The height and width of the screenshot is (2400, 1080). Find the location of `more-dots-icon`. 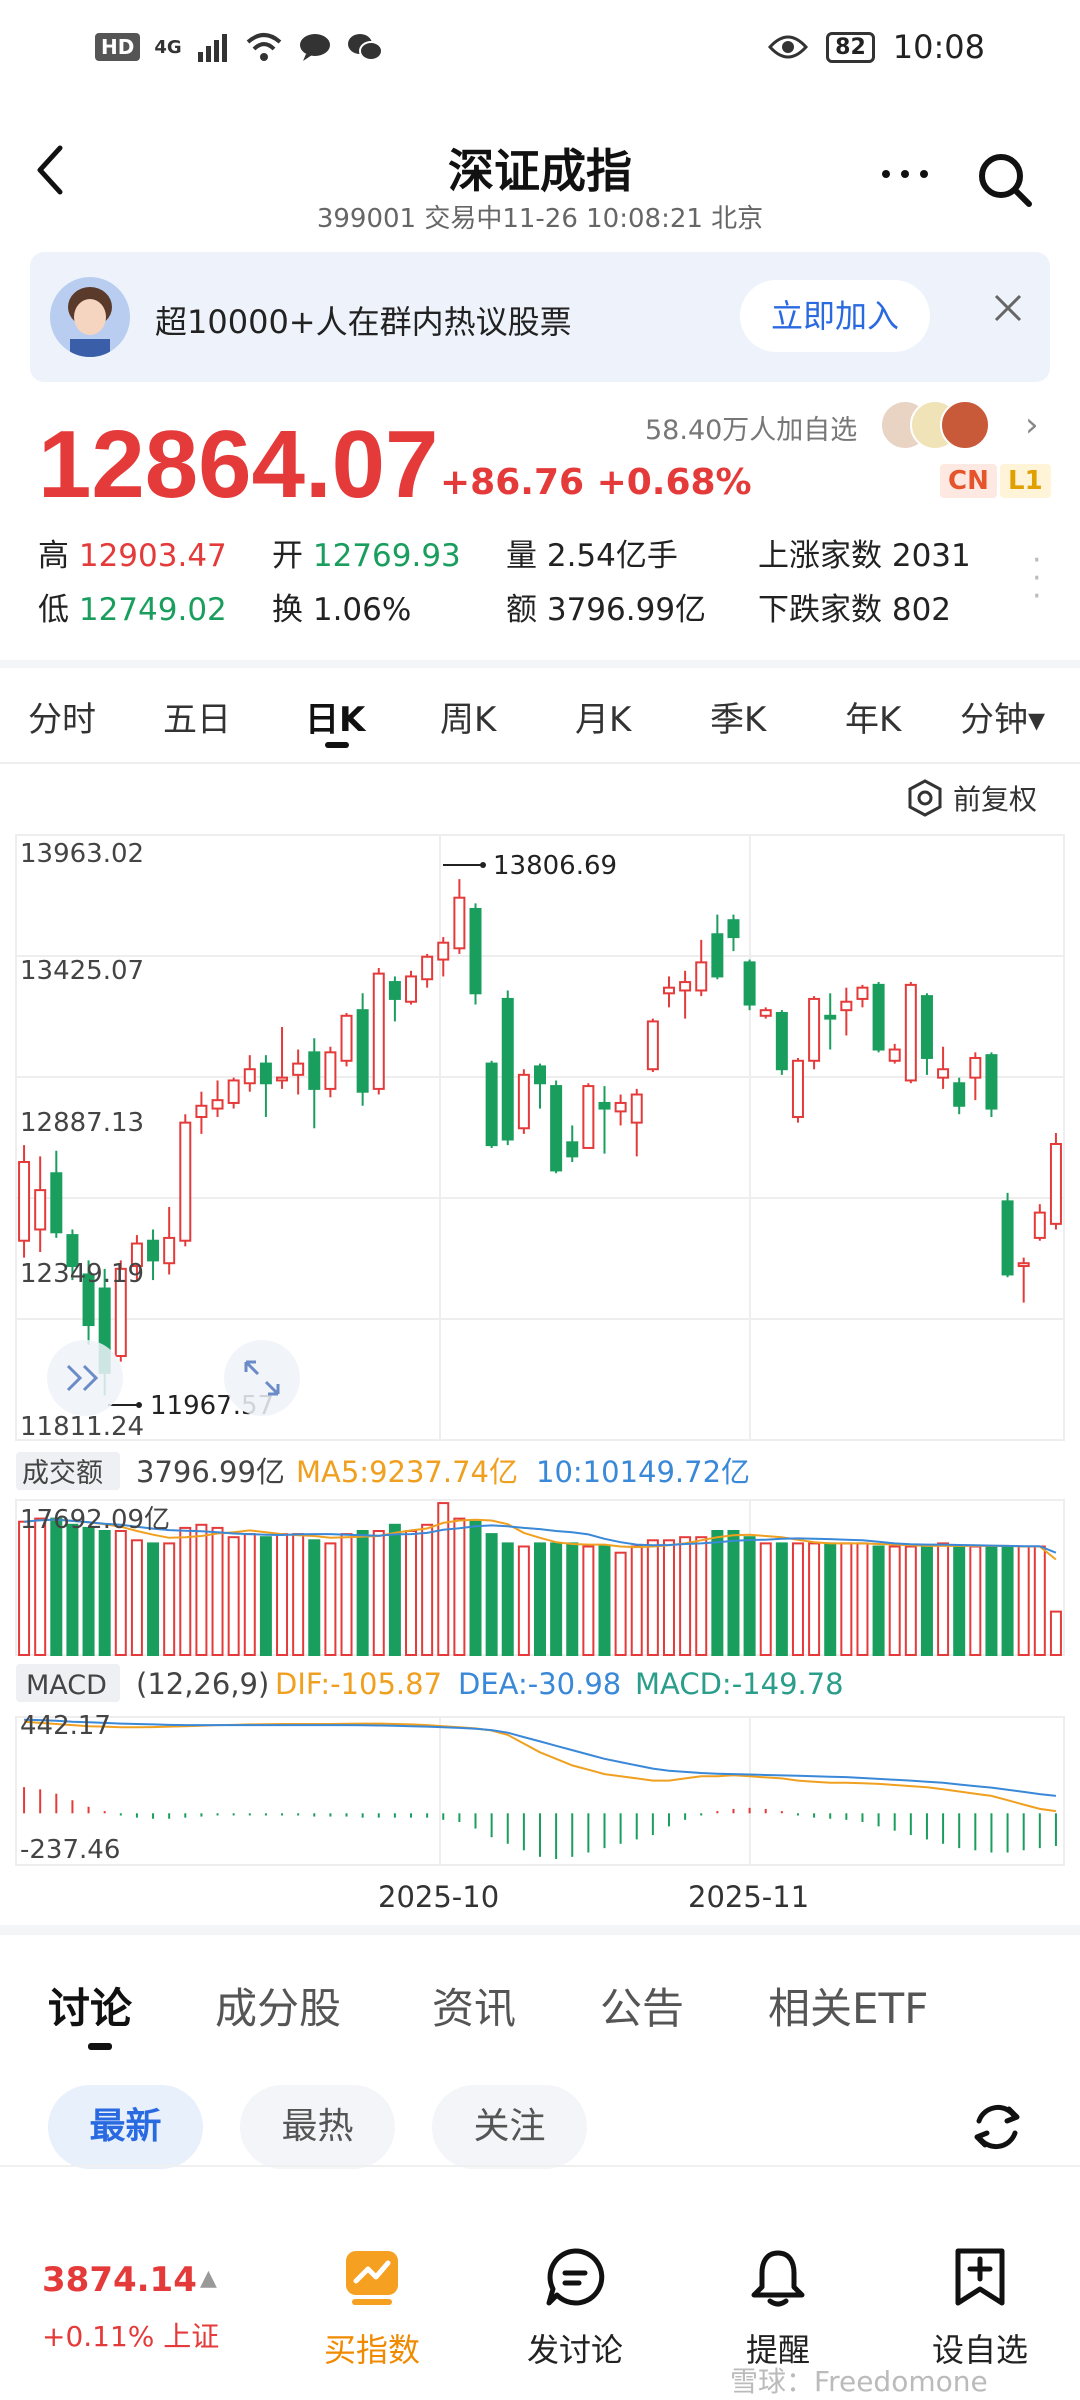

more-dots-icon is located at coordinates (905, 174).